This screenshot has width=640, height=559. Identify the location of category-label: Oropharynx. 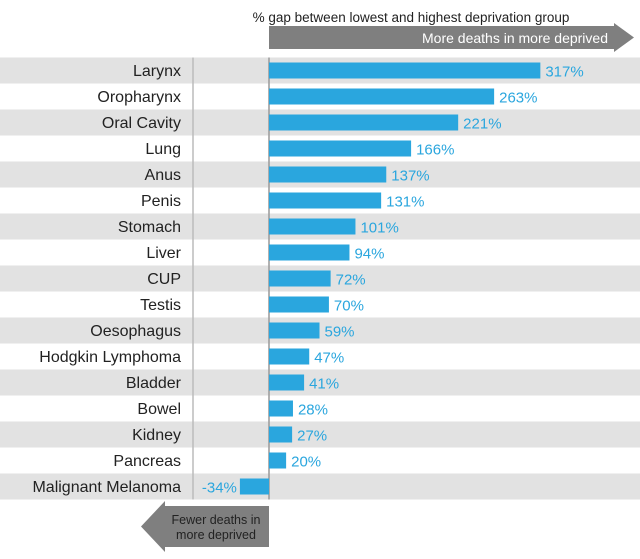
(139, 97).